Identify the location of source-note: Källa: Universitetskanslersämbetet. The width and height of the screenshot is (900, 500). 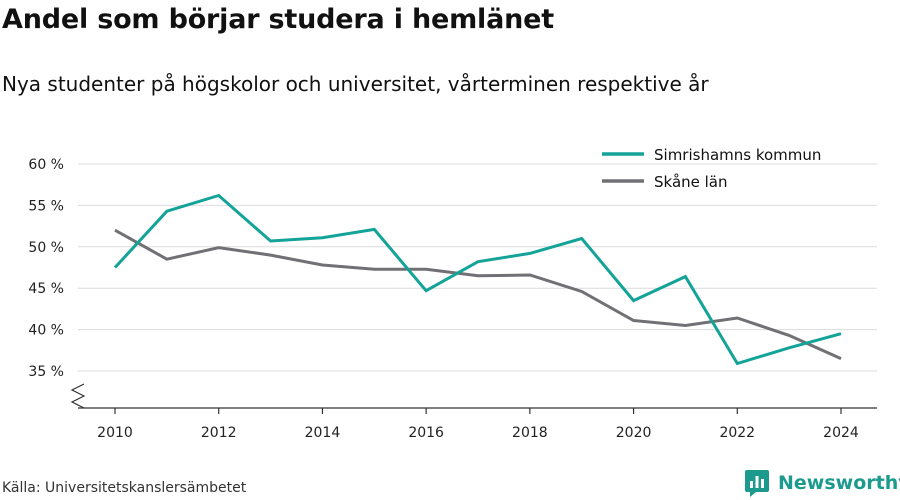
(124, 488).